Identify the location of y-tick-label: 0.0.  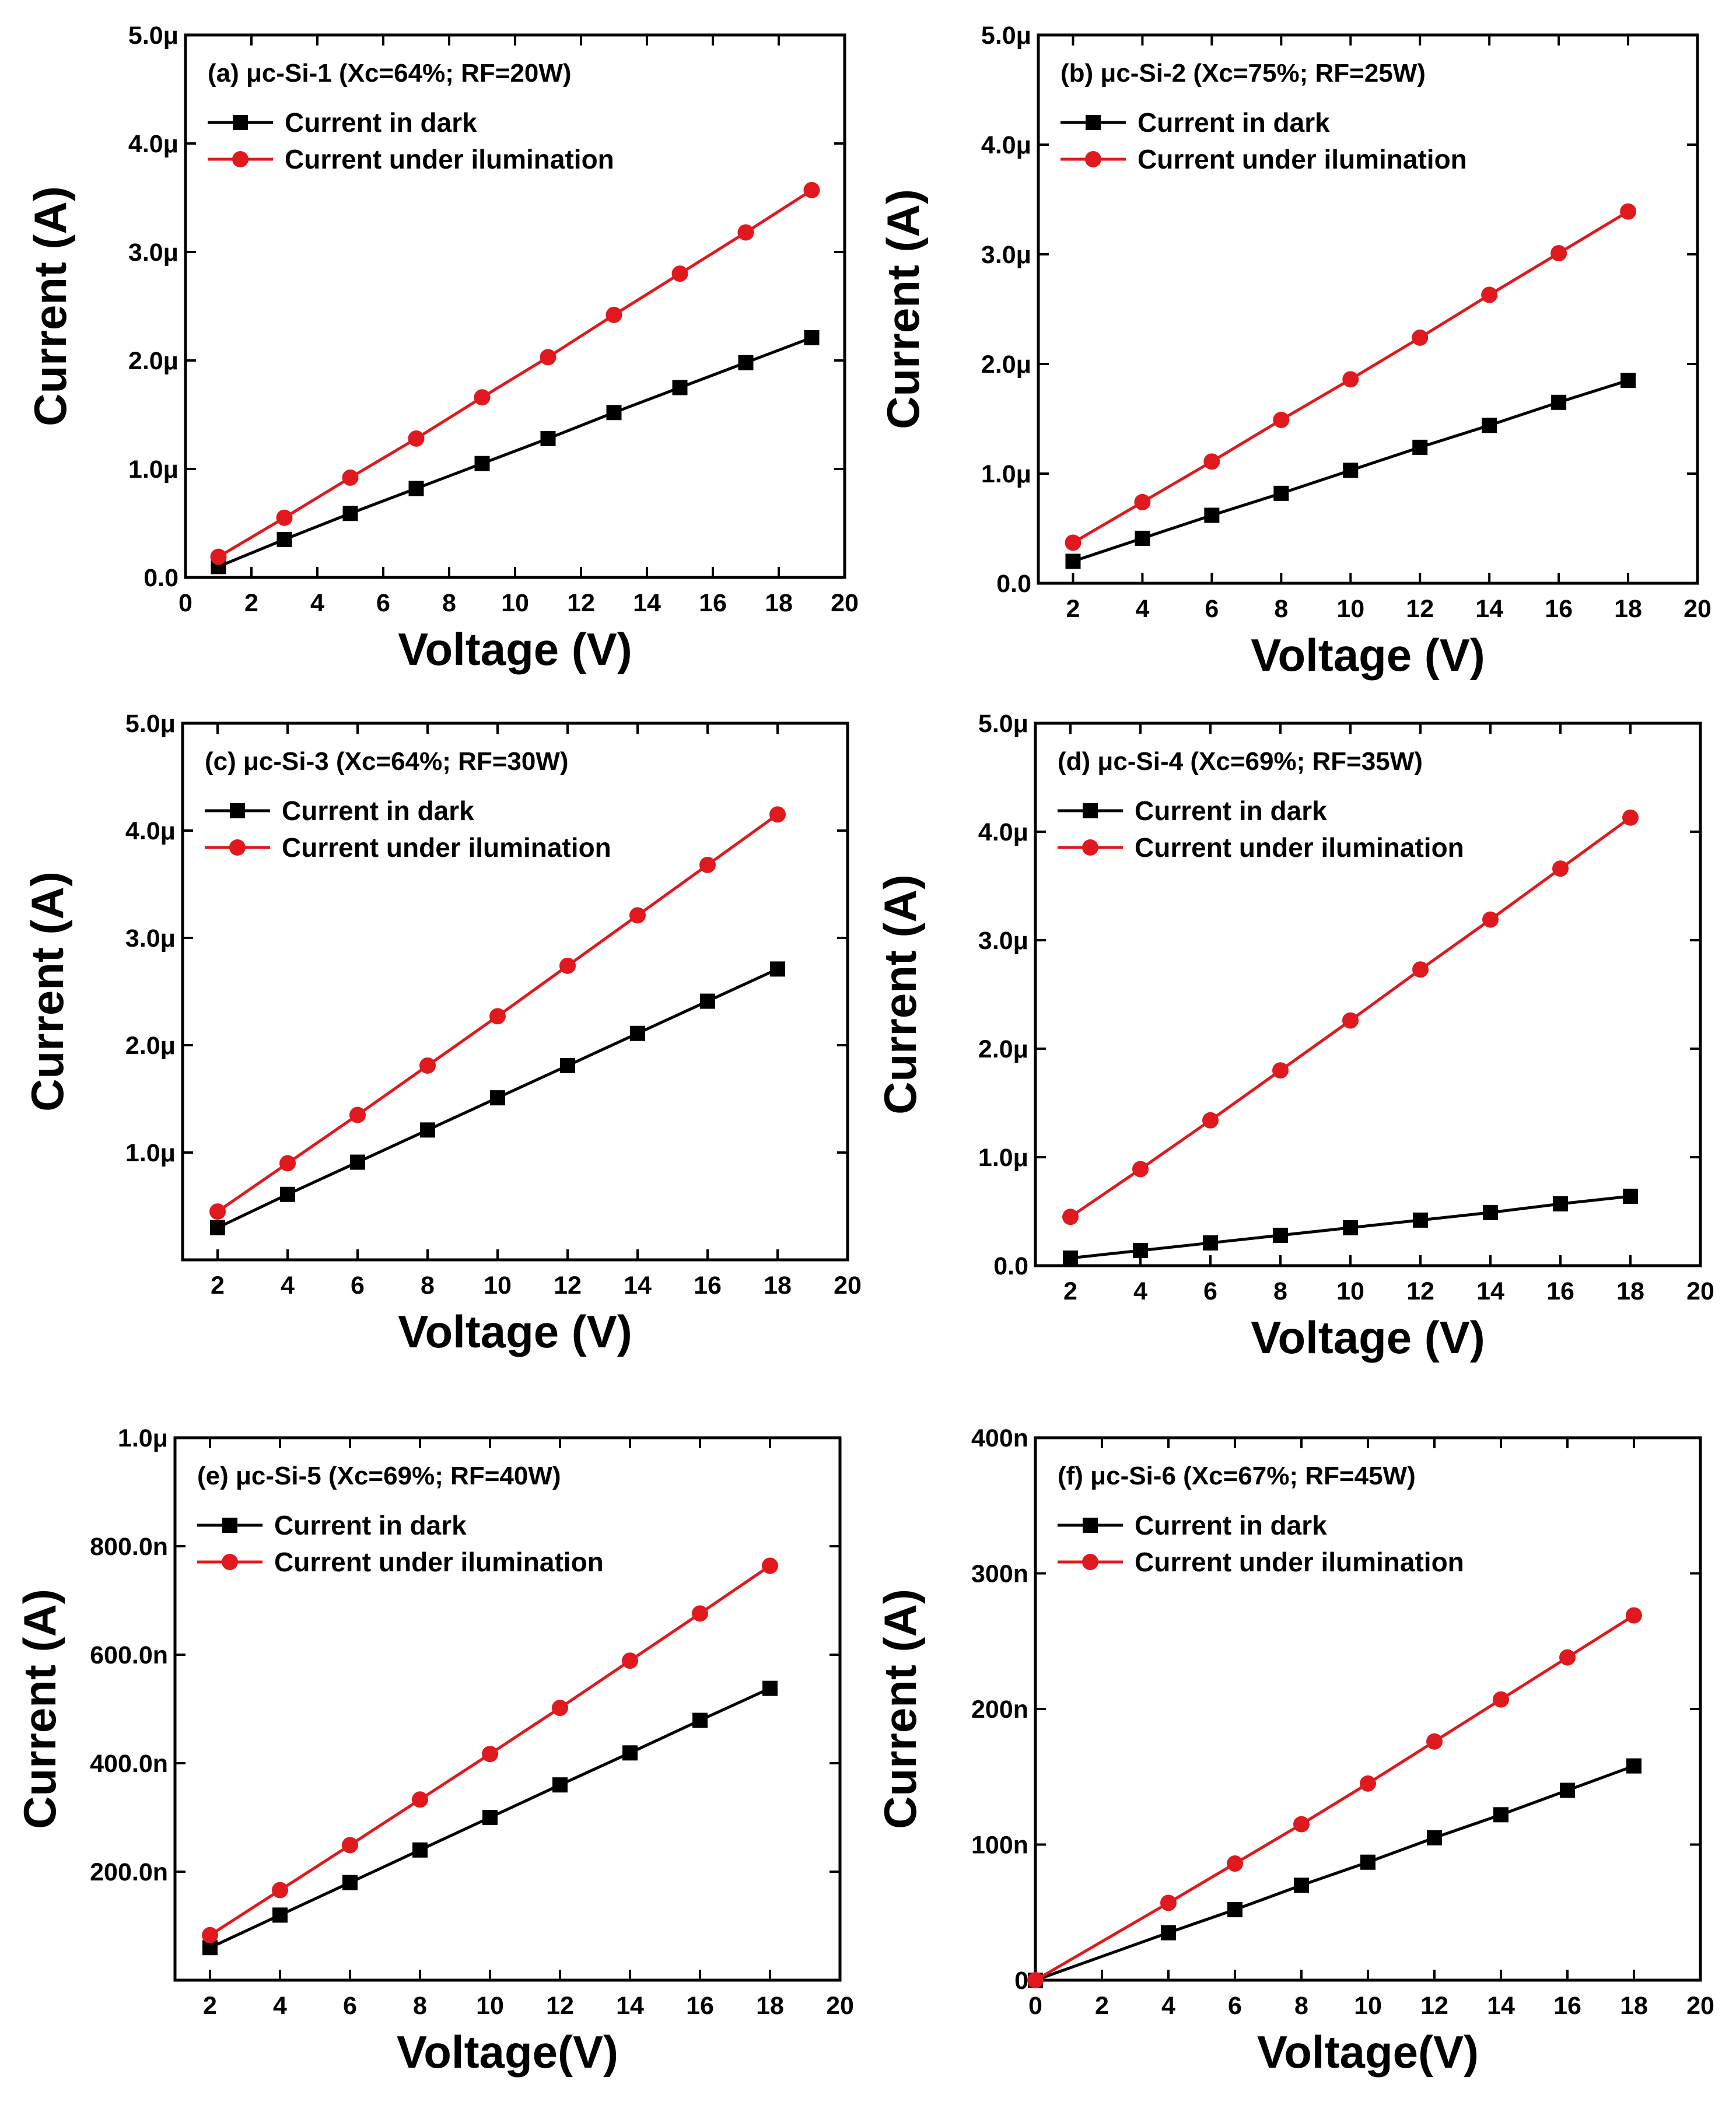
(161, 578).